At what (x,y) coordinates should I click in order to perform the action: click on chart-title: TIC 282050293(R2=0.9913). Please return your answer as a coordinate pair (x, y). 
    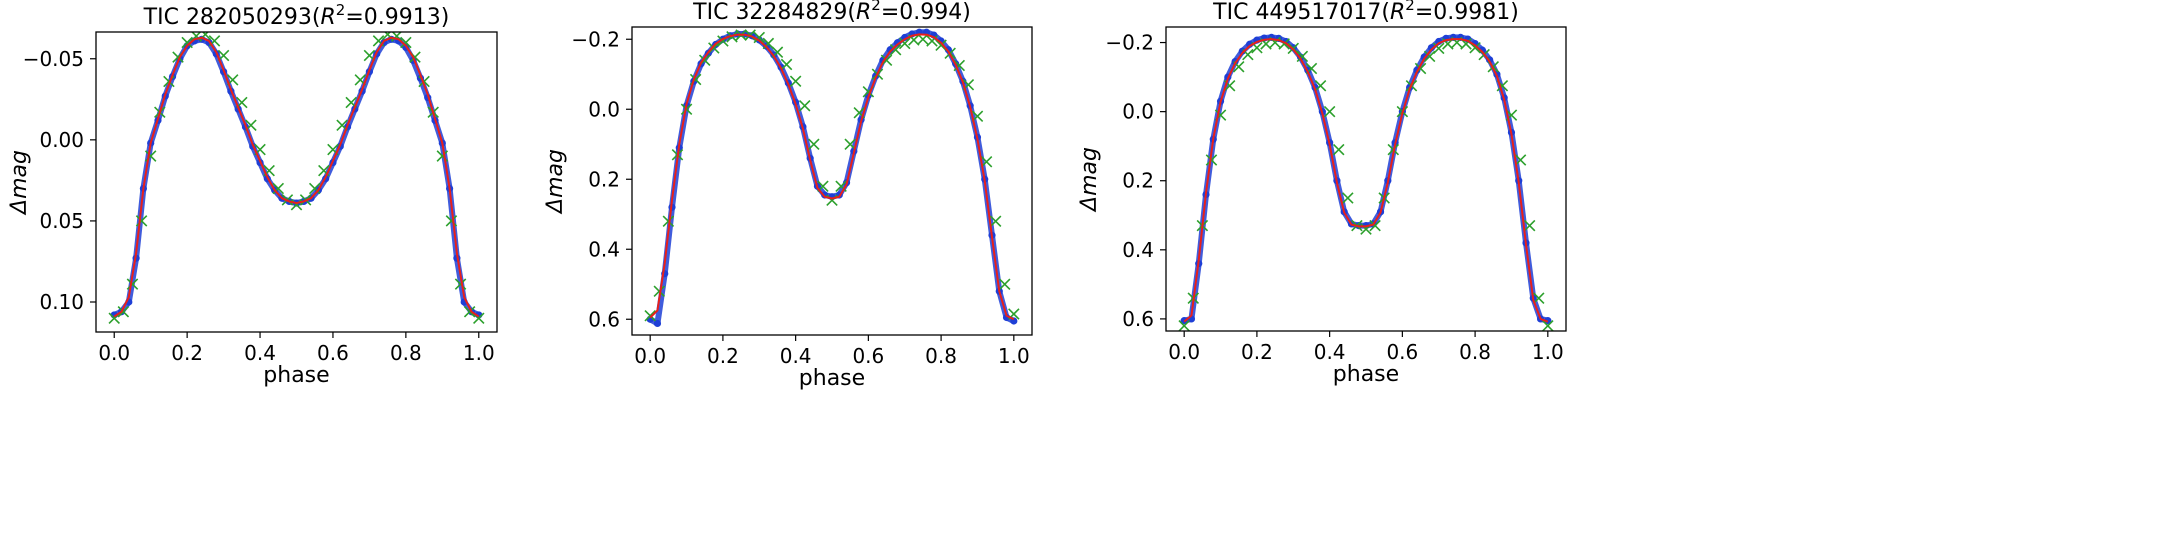
    Looking at the image, I should click on (296, 15).